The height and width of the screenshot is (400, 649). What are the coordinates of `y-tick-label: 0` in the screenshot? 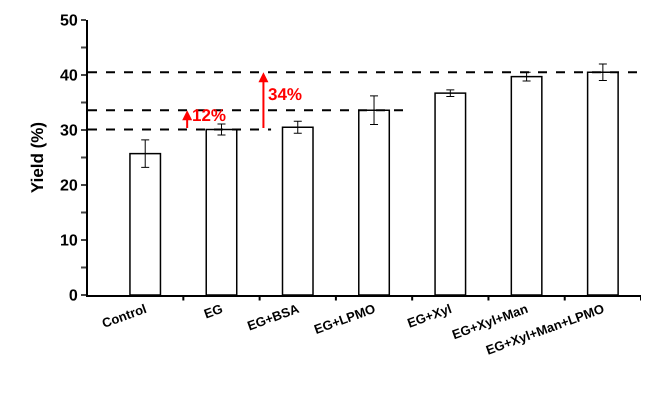 It's located at (73, 296).